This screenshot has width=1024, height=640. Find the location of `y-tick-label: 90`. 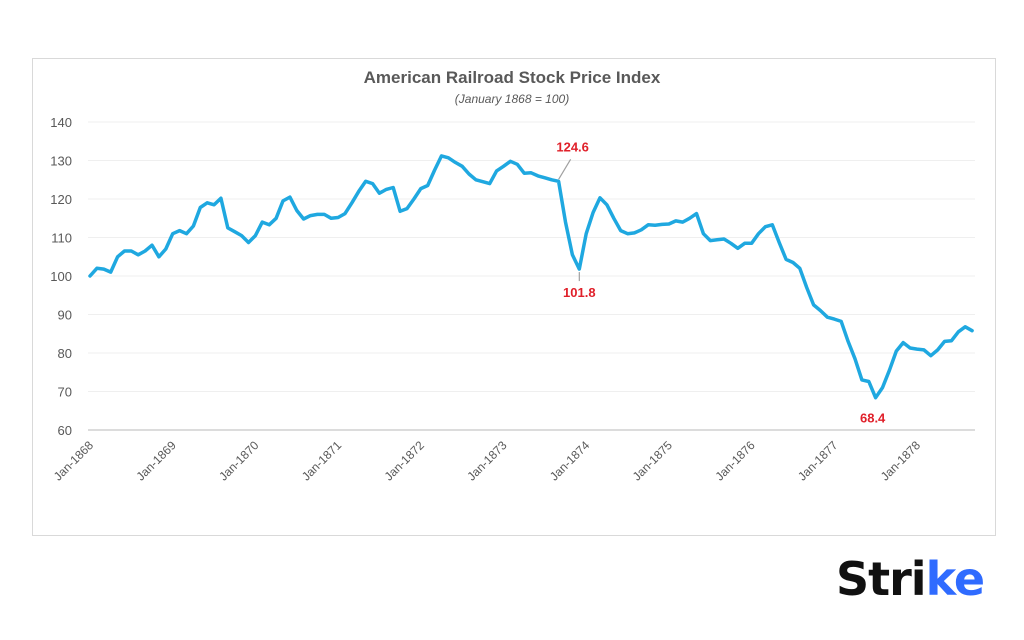

y-tick-label: 90 is located at coordinates (65, 315).